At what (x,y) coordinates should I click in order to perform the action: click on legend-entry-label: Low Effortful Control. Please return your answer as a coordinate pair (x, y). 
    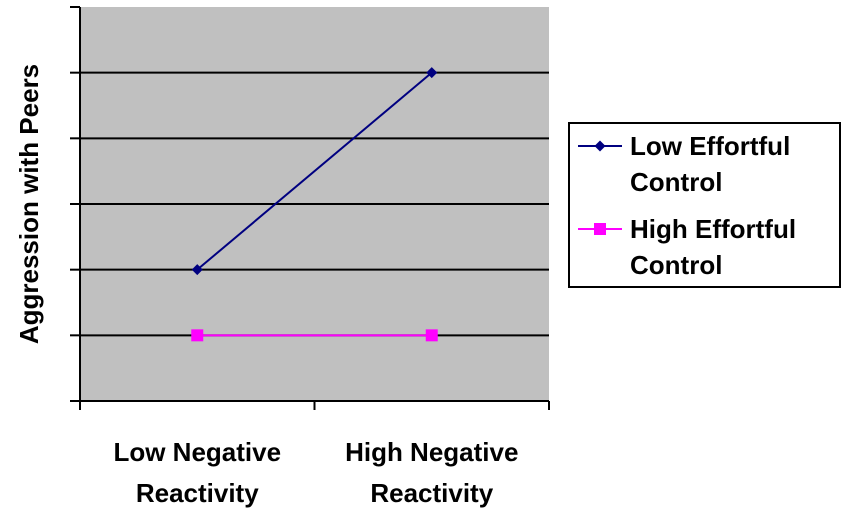
    Looking at the image, I should click on (710, 164).